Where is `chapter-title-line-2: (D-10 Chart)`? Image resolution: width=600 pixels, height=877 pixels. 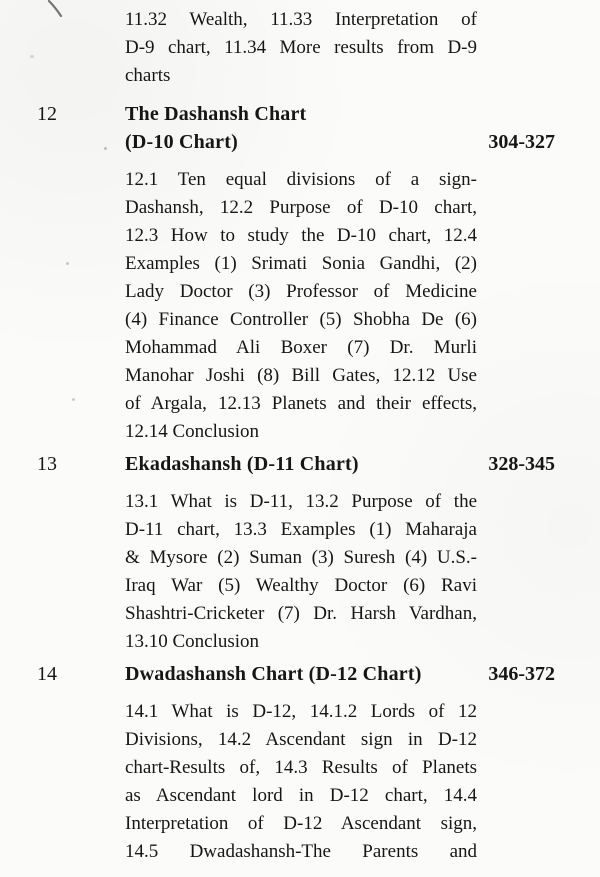 chapter-title-line-2: (D-10 Chart) is located at coordinates (181, 142).